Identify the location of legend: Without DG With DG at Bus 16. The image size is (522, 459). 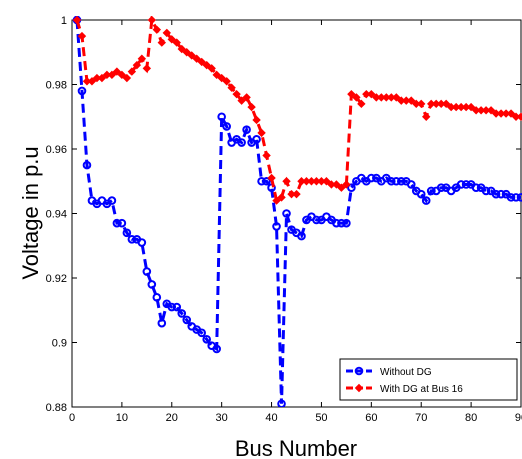
(428, 379).